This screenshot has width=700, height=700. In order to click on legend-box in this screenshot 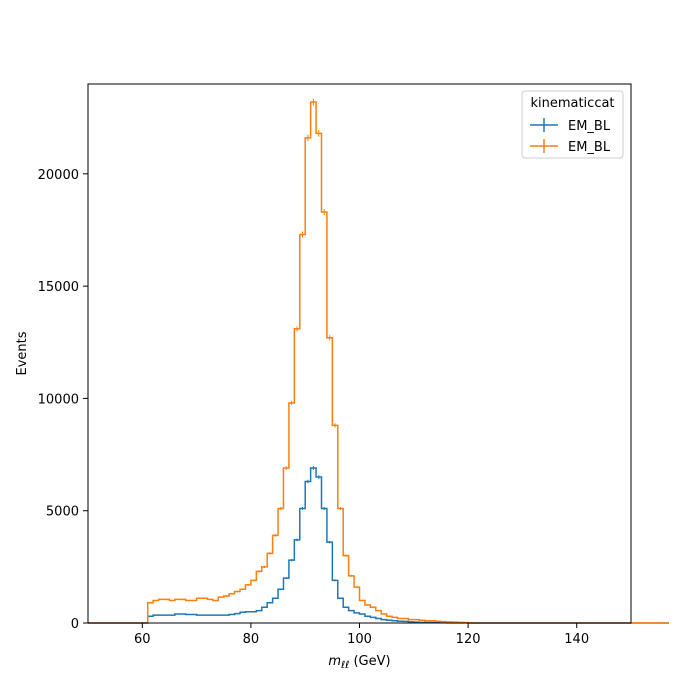, I will do `click(572, 124)`.